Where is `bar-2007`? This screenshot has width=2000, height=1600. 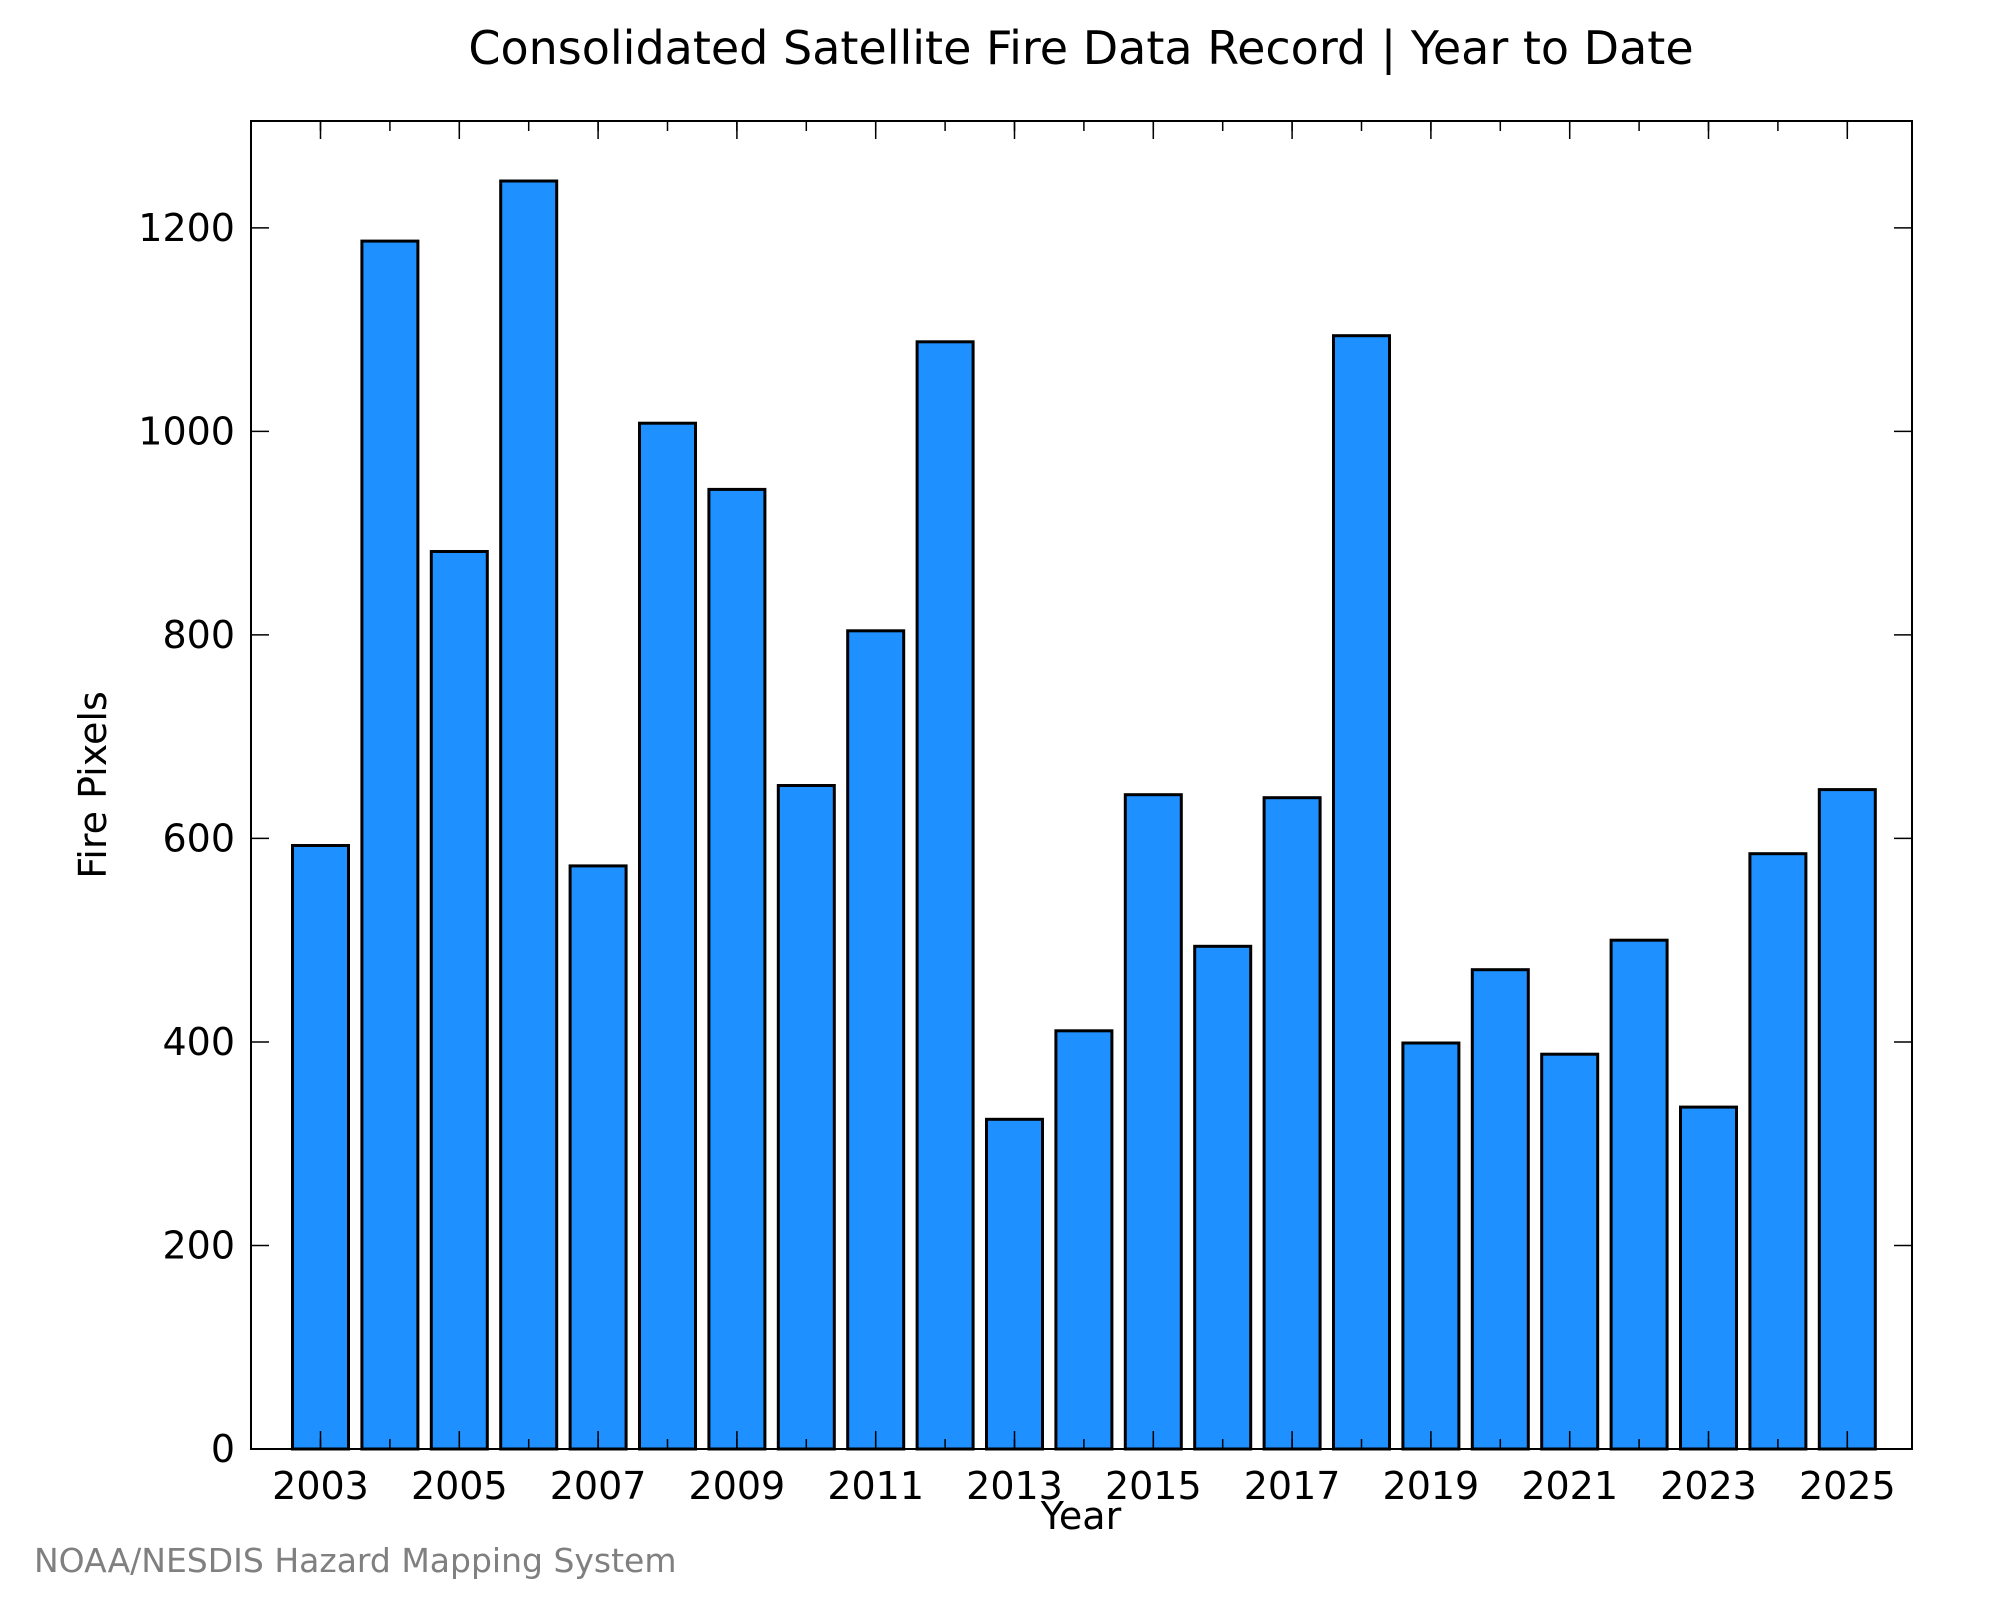 bar-2007 is located at coordinates (598, 1157).